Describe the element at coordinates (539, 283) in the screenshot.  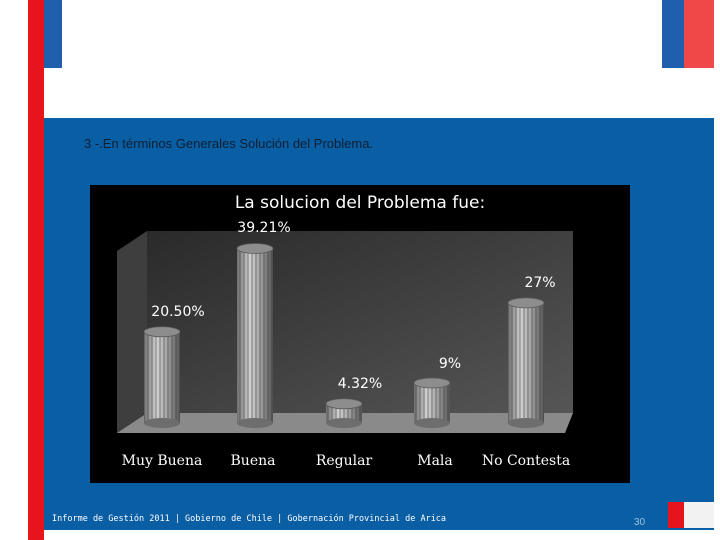
I see `data-label: 27%` at that location.